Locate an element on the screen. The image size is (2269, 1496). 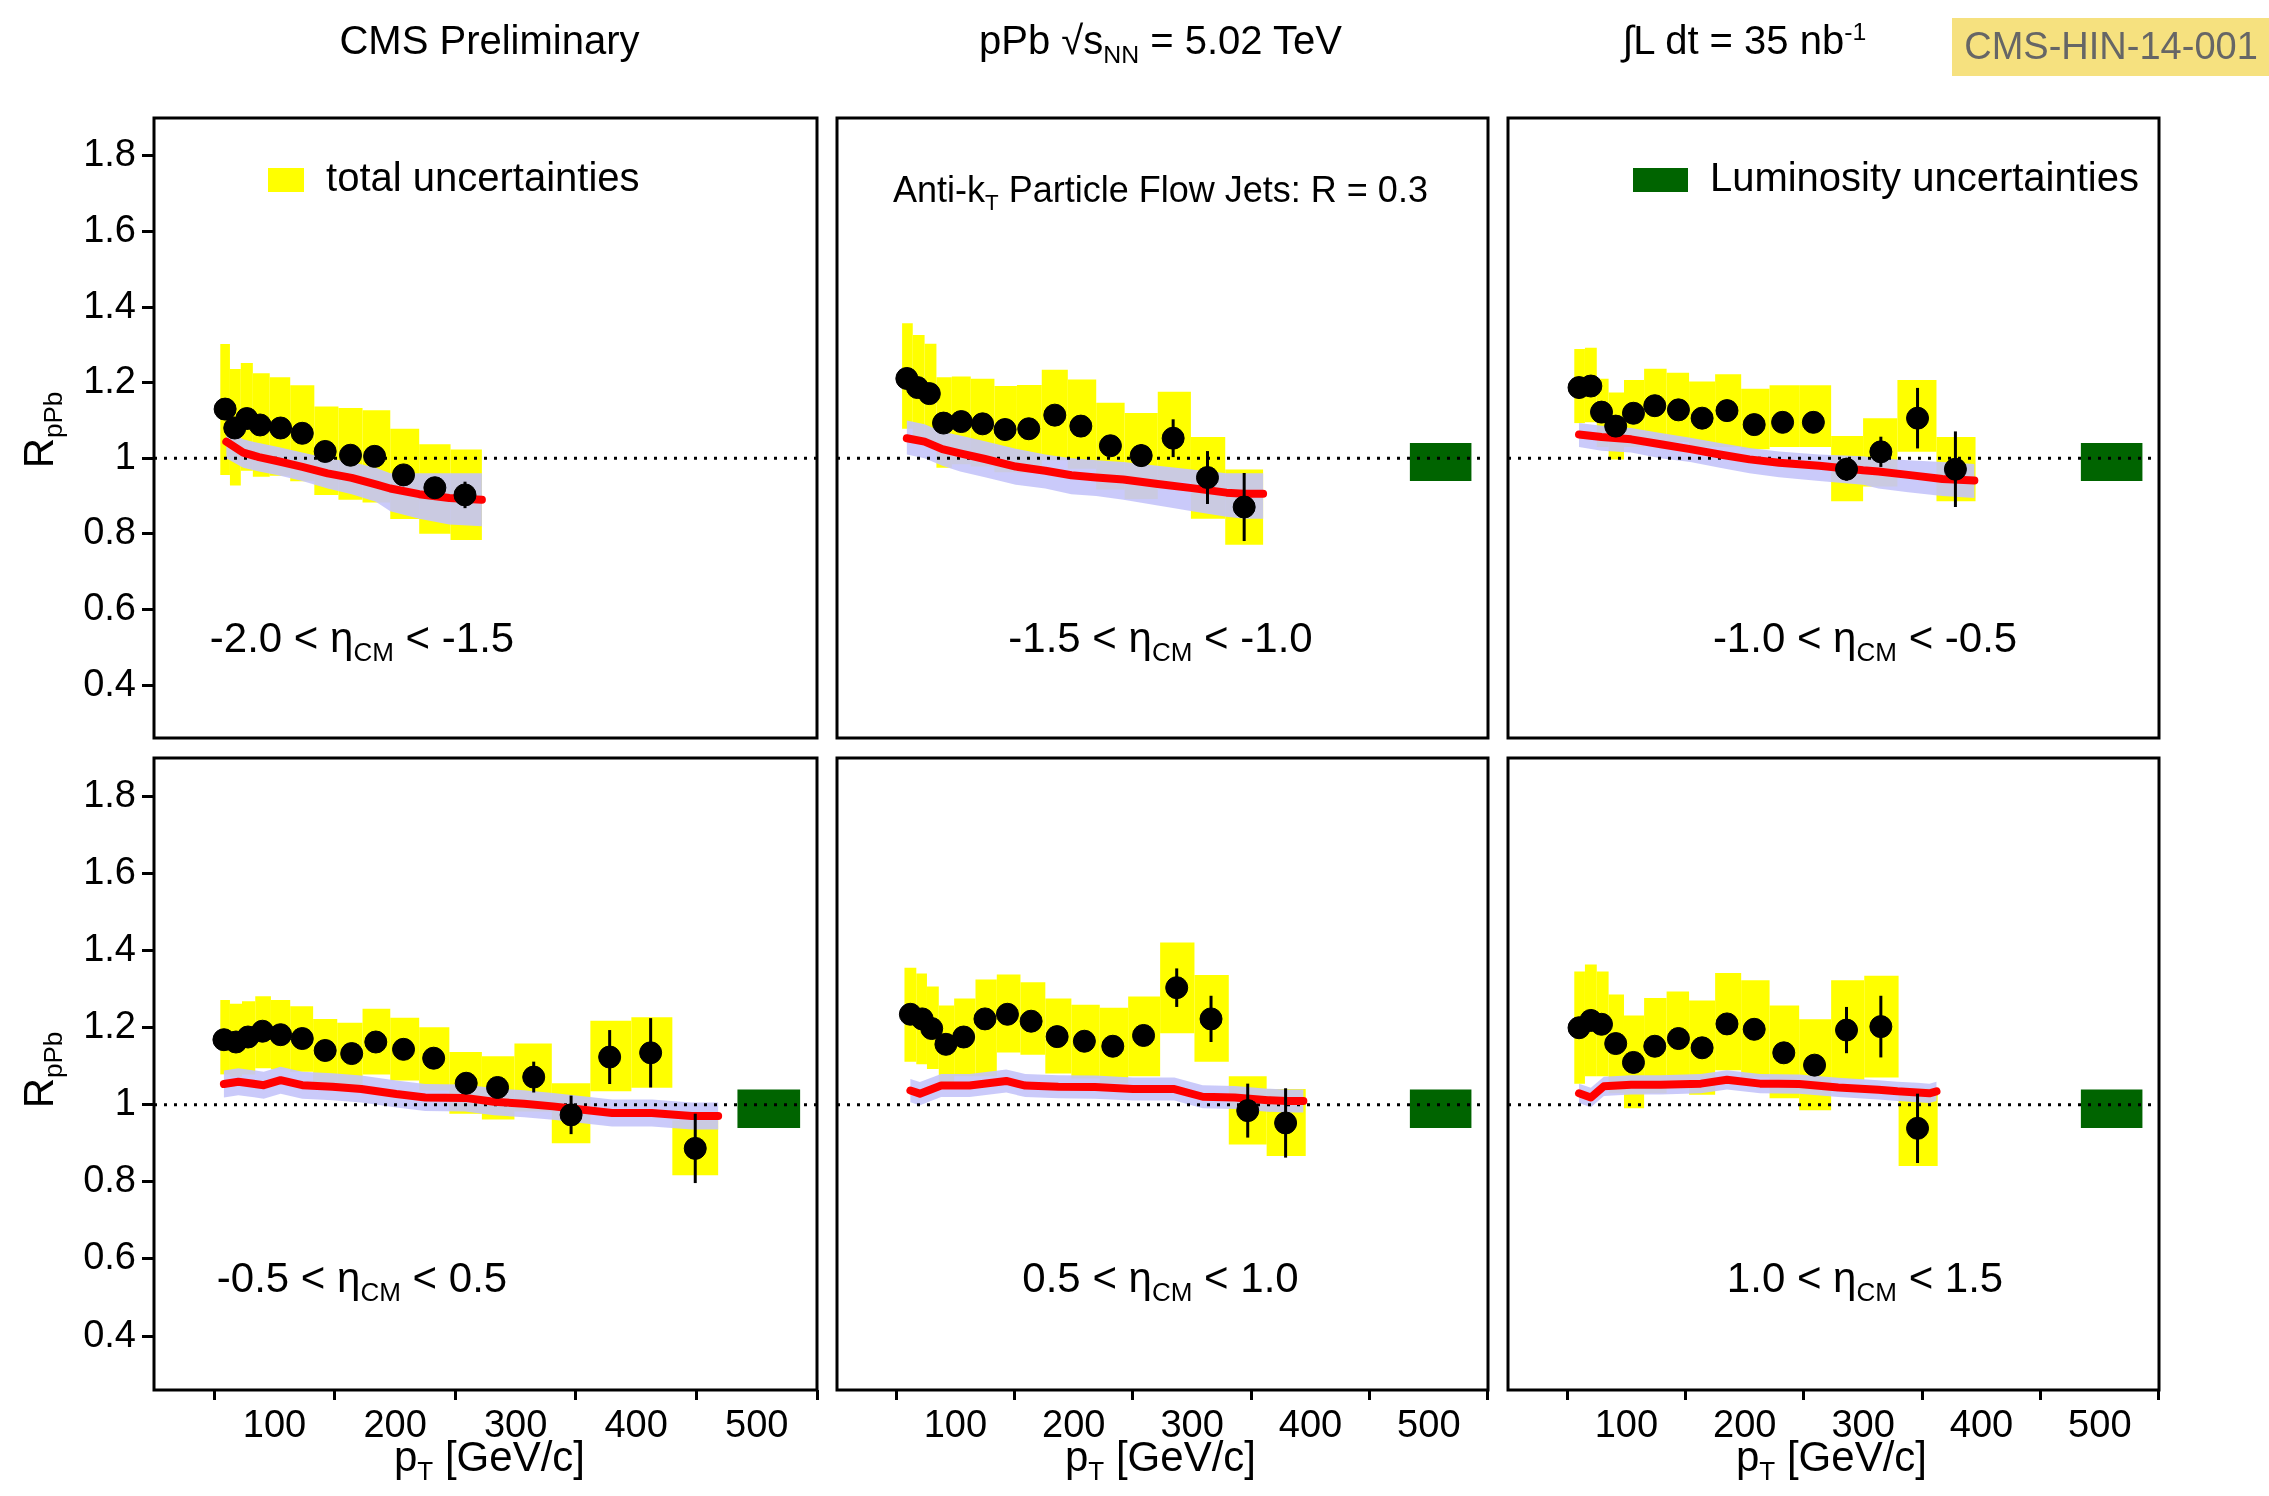
chart-title: ∫L dt = 35 nb$^{-1}$ is located at coordinates (1744, 40).